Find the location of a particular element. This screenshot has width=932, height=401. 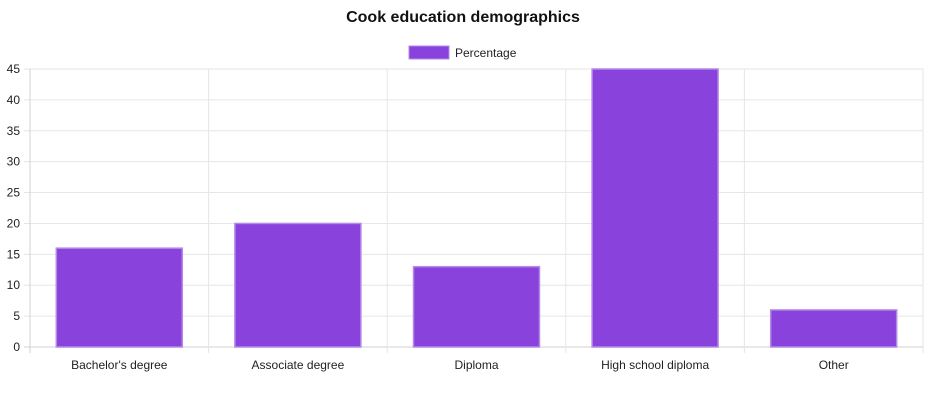

x-tick-label: Other is located at coordinates (834, 365).